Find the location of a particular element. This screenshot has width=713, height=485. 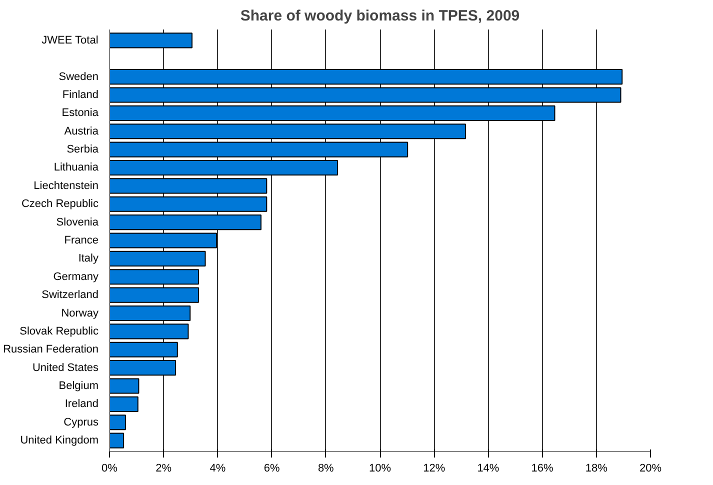

y-tick-label: Lithuania is located at coordinates (77, 168).